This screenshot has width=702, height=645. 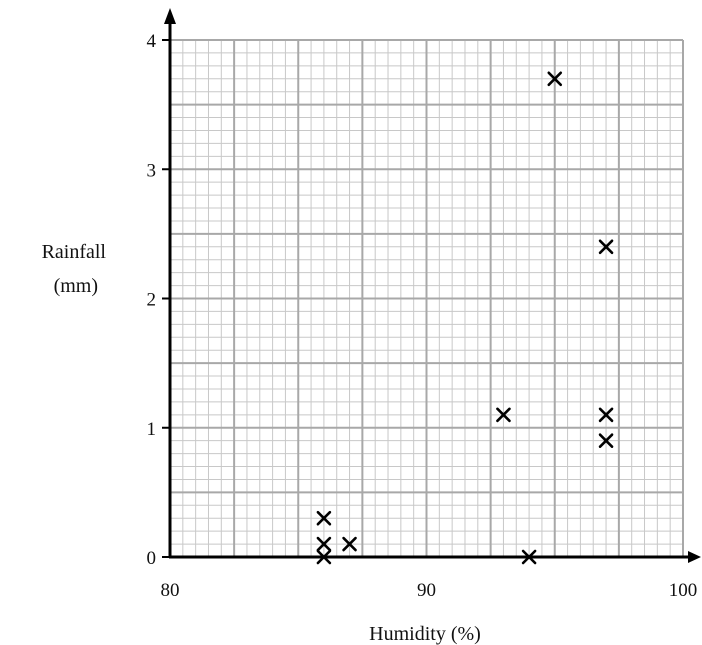 I want to click on x-tick-label: 80, so click(x=170, y=590).